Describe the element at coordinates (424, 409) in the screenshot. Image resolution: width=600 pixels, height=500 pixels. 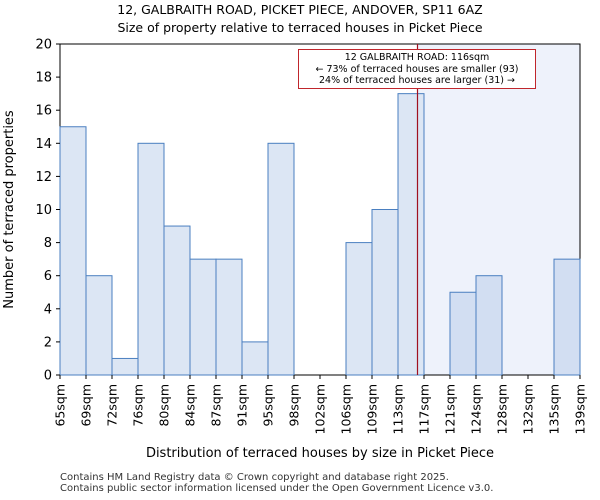
I see `x-tick-label: 117sqm` at that location.